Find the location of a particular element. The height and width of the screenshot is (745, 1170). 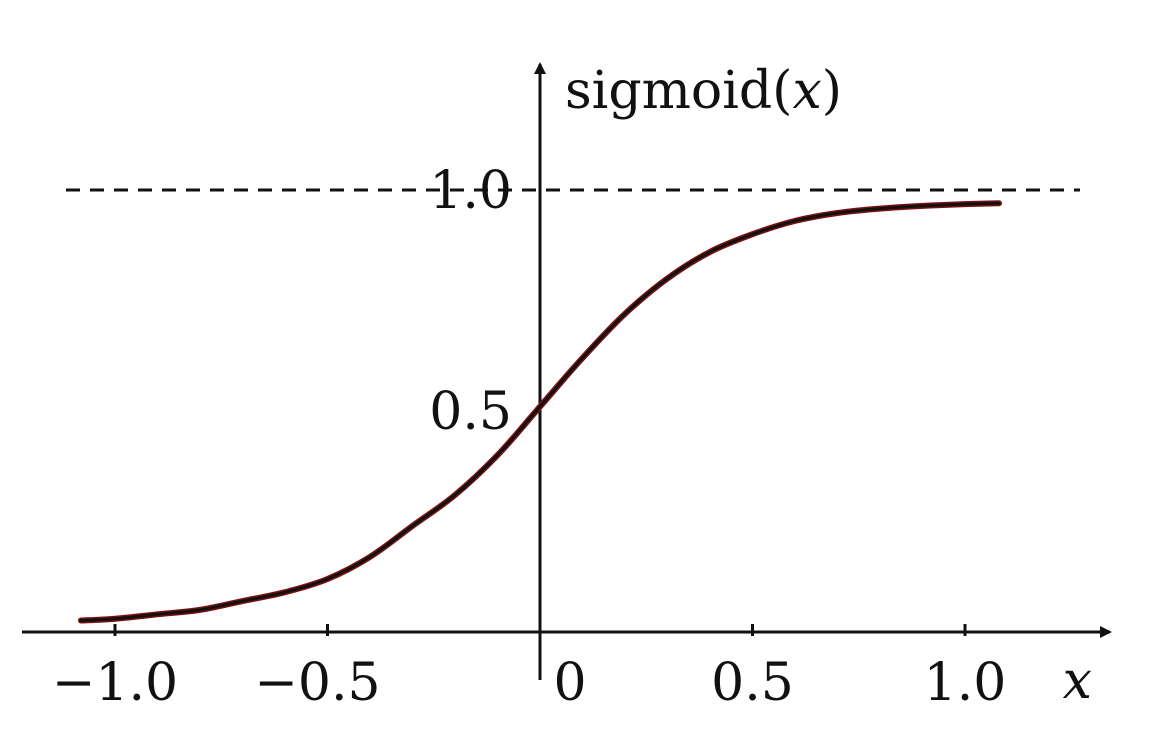

x-tick-labels: −1.0 −0.5 0 0.5 1.0 is located at coordinates (529, 683).